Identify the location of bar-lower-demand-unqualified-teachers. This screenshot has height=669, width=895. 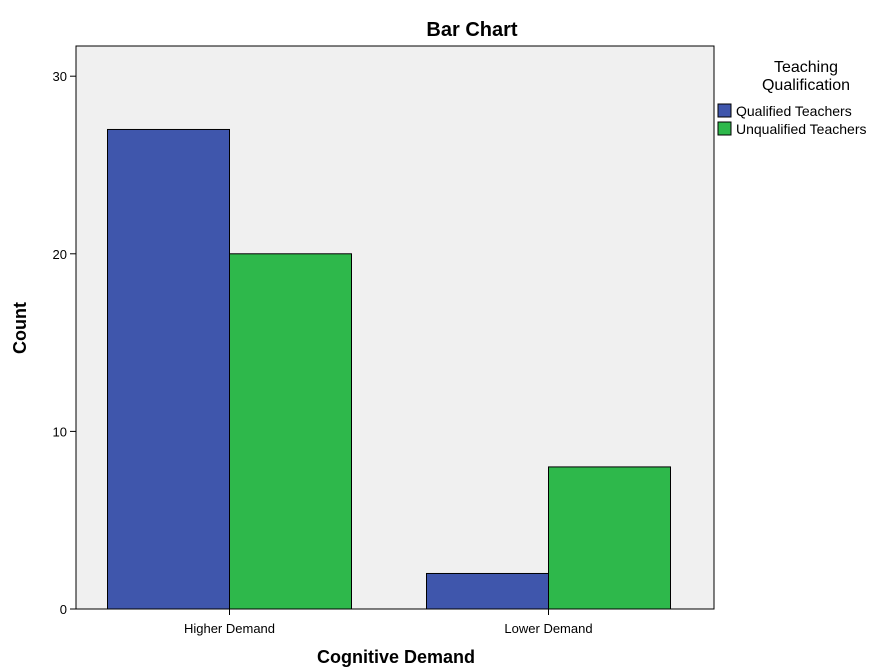
(609, 538).